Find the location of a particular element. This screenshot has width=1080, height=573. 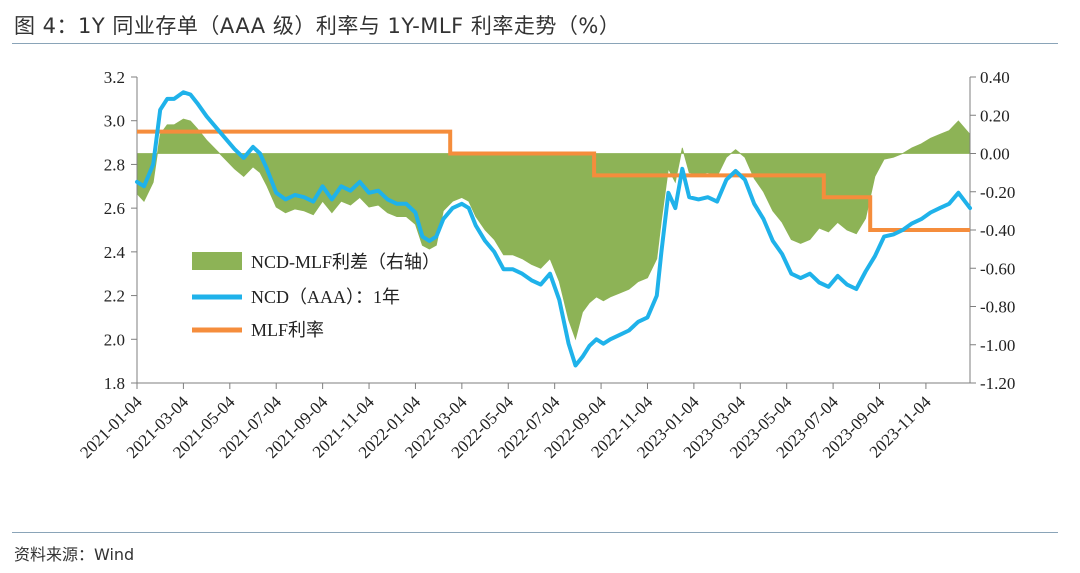

right-tick-label: 0.00 is located at coordinates (995, 154).